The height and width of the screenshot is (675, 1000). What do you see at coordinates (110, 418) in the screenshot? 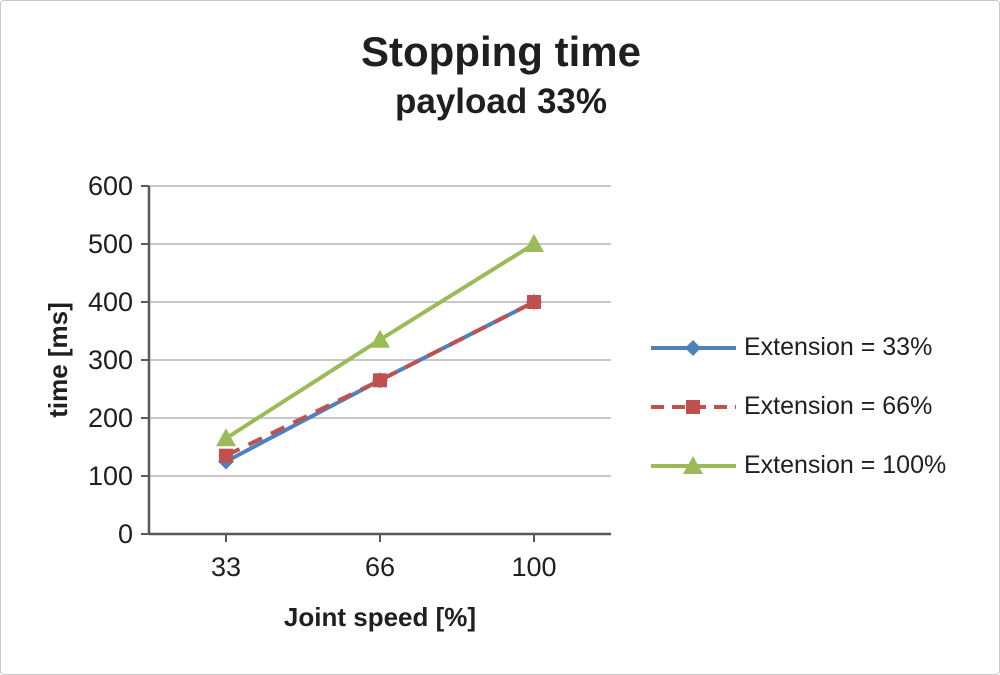
I see `y-tick-label: 200` at bounding box center [110, 418].